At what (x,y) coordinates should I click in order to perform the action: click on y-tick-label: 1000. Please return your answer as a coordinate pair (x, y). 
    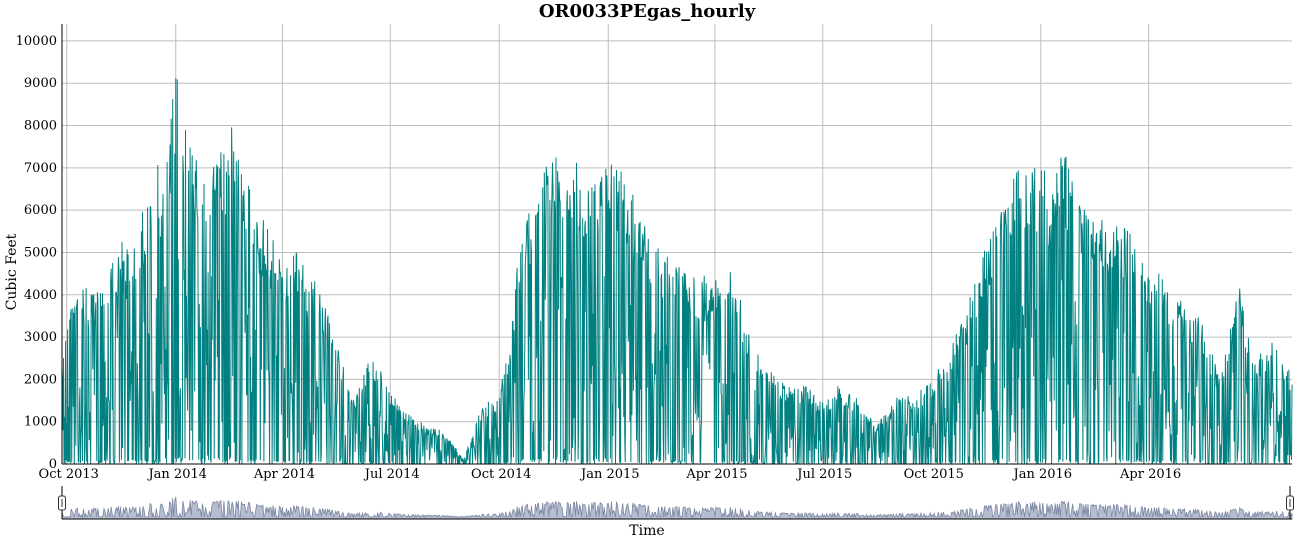
    Looking at the image, I should click on (40, 422).